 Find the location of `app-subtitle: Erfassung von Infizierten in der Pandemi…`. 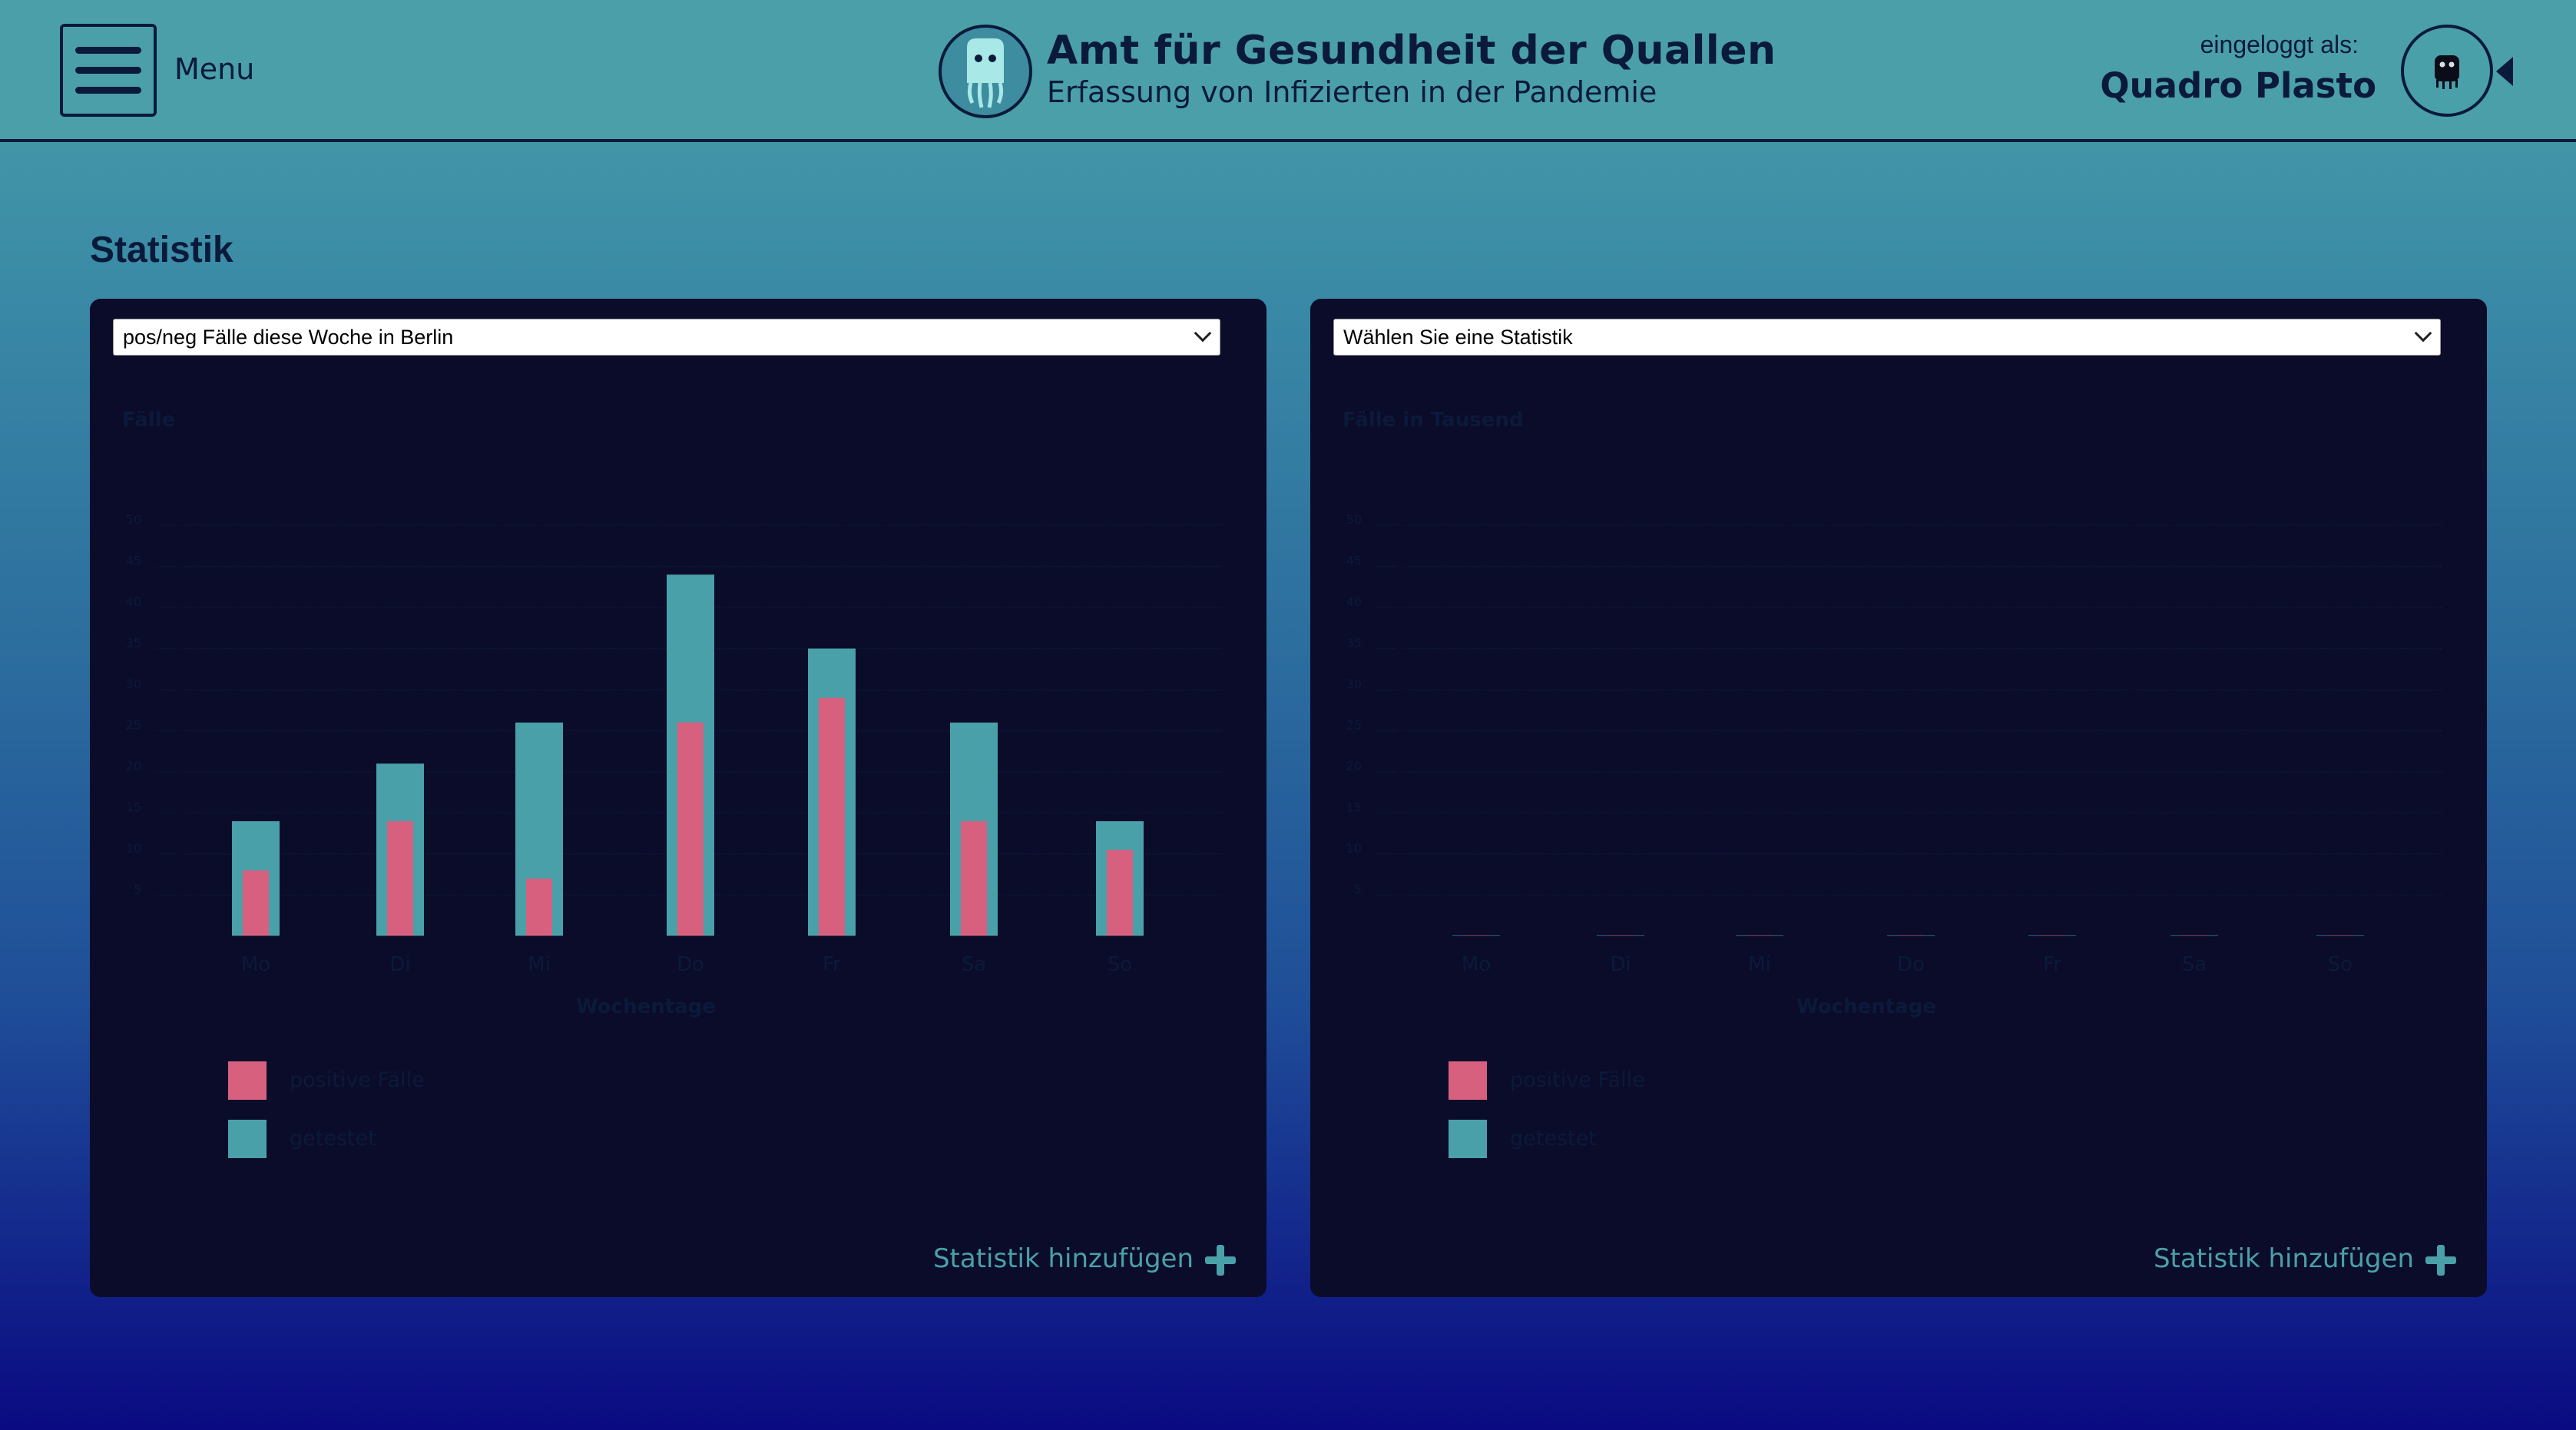

app-subtitle: Erfassung von Infizierten in der Pandemi… is located at coordinates (1352, 92).